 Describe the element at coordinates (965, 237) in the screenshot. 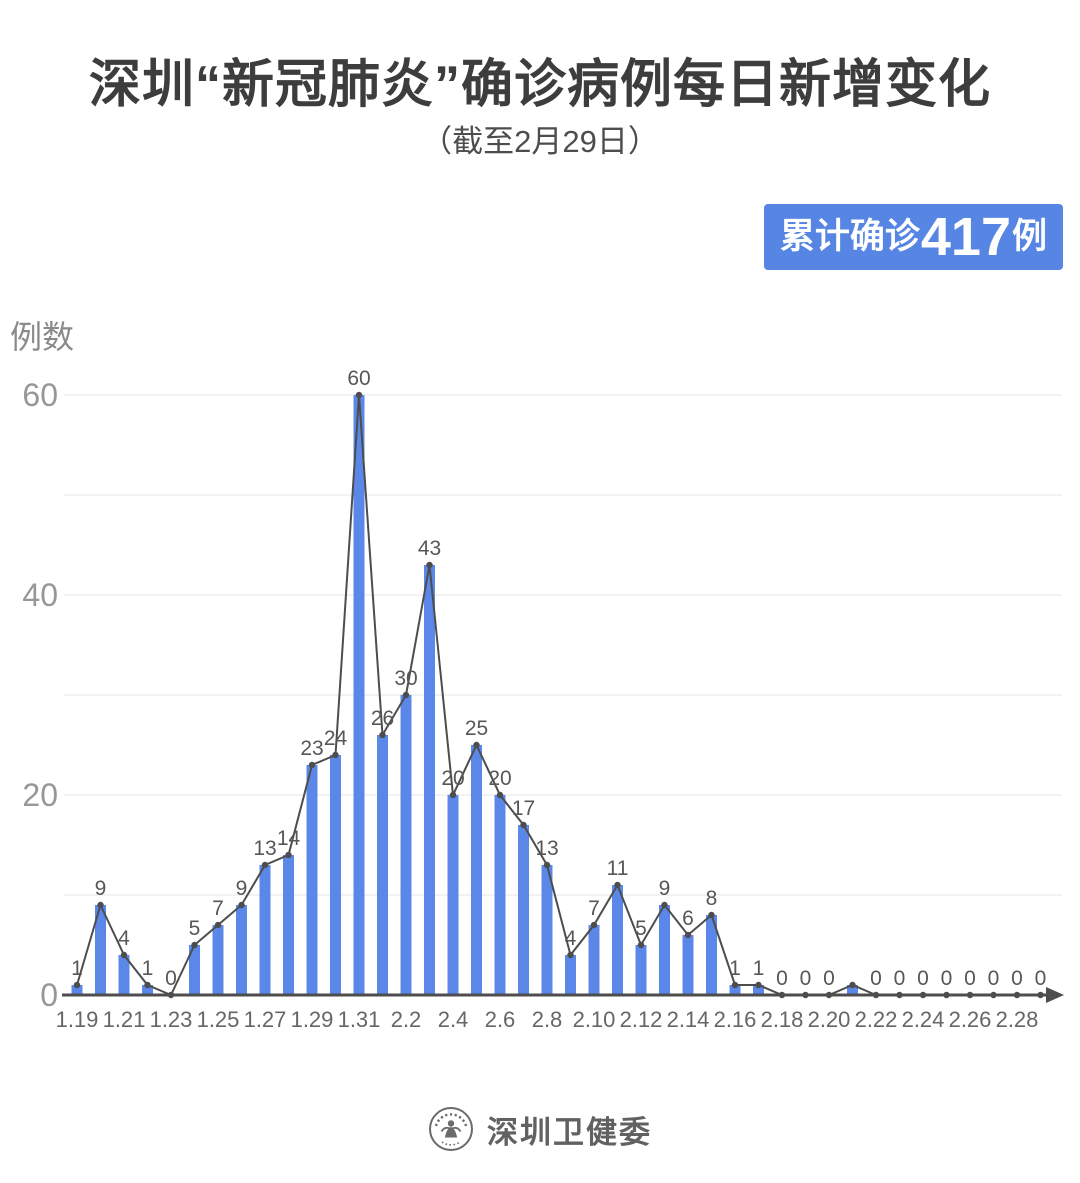

I see `badge-count: 417` at that location.